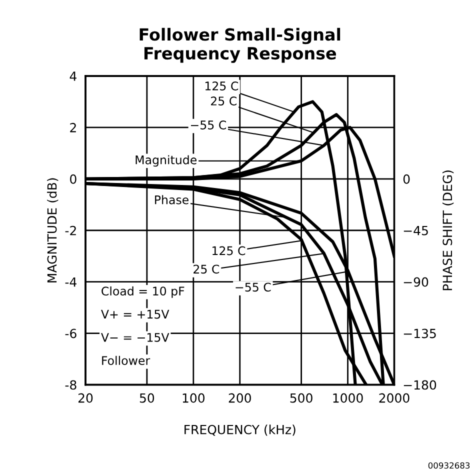  What do you see at coordinates (240, 430) in the screenshot?
I see `x-axis-title: FREQUENCY (kHz)` at bounding box center [240, 430].